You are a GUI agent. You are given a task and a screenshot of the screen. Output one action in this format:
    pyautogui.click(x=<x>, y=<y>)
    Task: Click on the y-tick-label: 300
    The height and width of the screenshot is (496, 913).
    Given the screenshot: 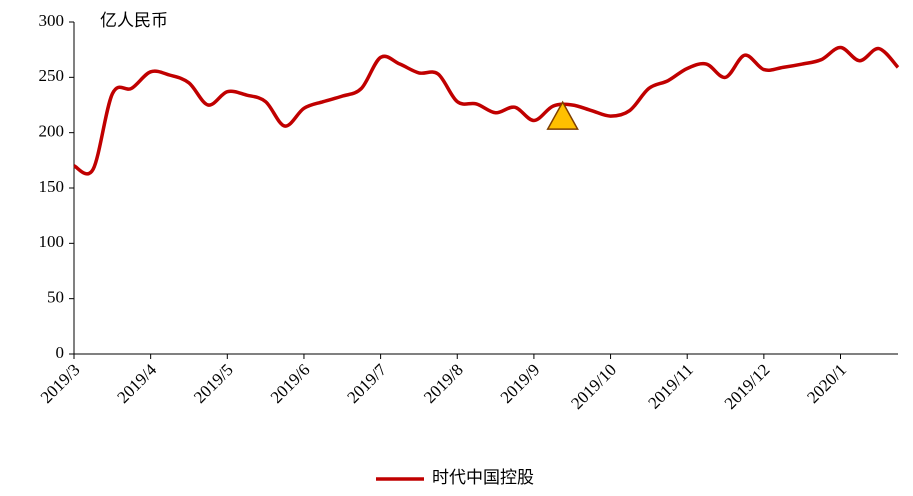 What is the action you would take?
    pyautogui.click(x=52, y=20)
    